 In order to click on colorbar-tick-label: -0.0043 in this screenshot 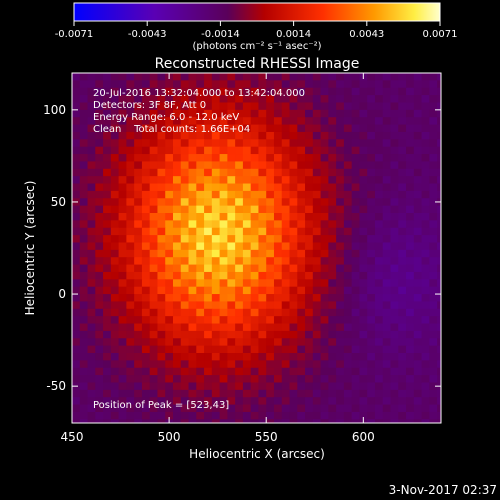, I will do `click(147, 34)`.